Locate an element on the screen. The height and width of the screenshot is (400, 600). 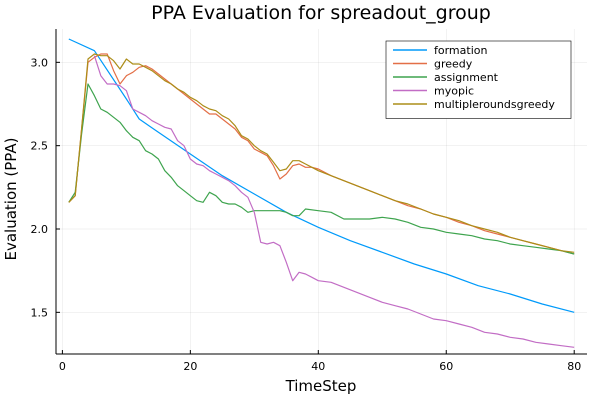
x-tick-label: 40 is located at coordinates (318, 366).